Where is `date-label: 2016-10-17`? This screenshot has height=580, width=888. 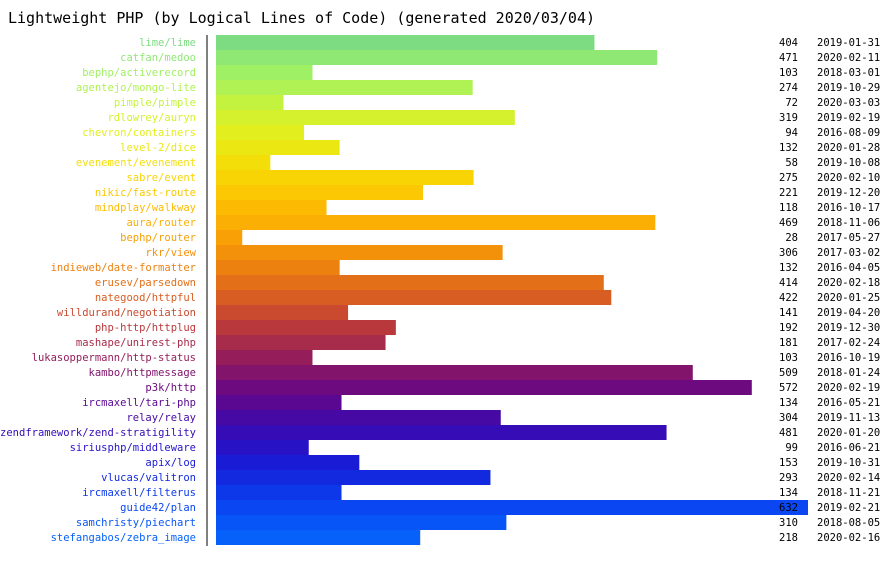 date-label: 2016-10-17 is located at coordinates (848, 208).